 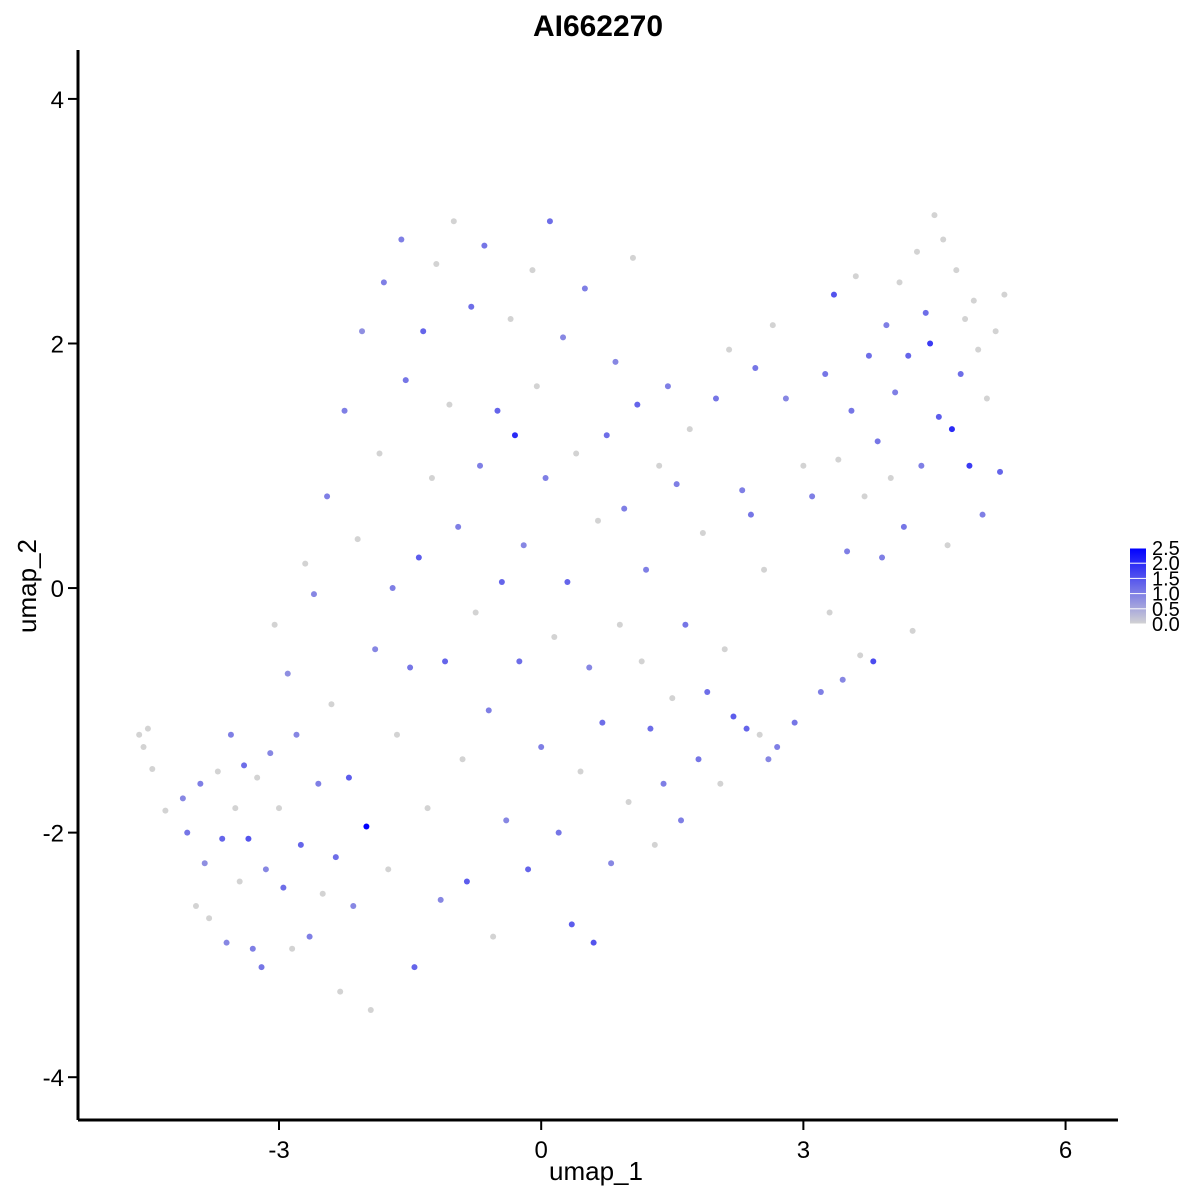 What do you see at coordinates (61, 585) in the screenshot?
I see `y-axis: -4 -2 0 2 4` at bounding box center [61, 585].